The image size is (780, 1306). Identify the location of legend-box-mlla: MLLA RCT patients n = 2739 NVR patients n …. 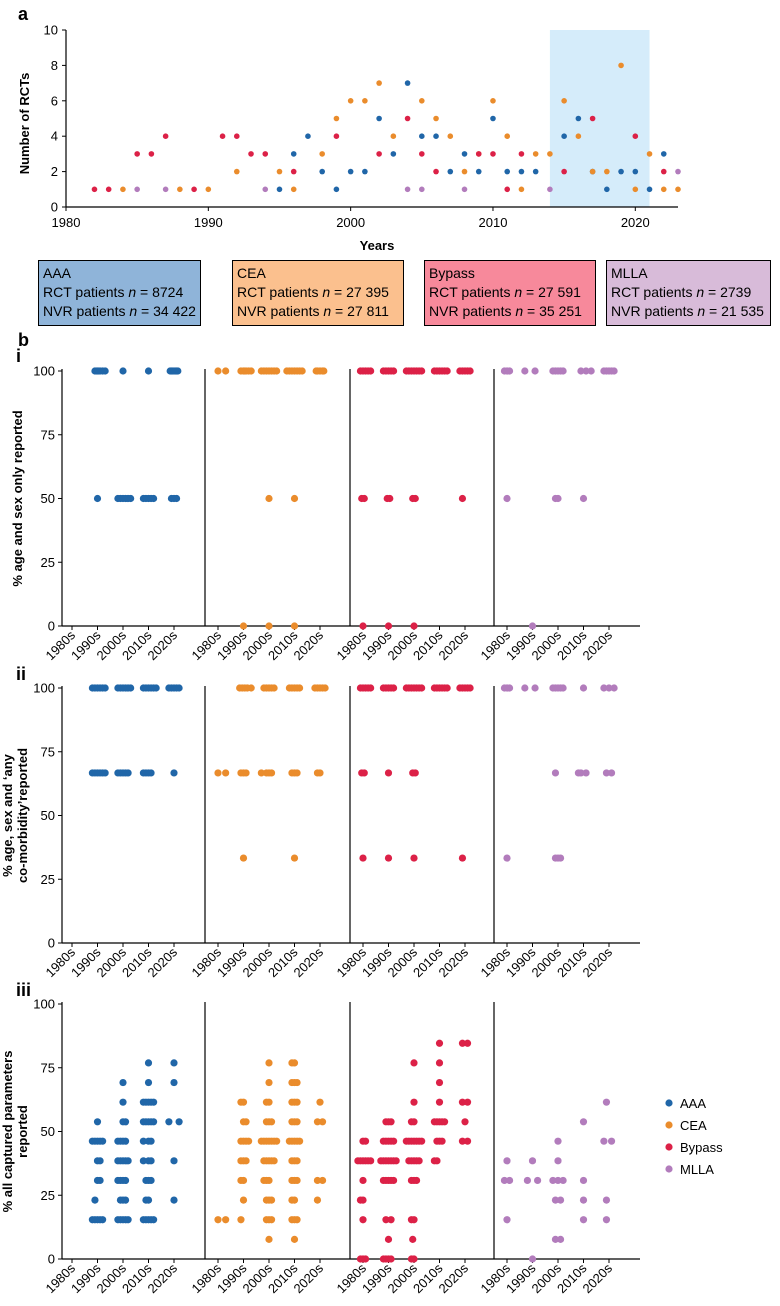
(688, 293).